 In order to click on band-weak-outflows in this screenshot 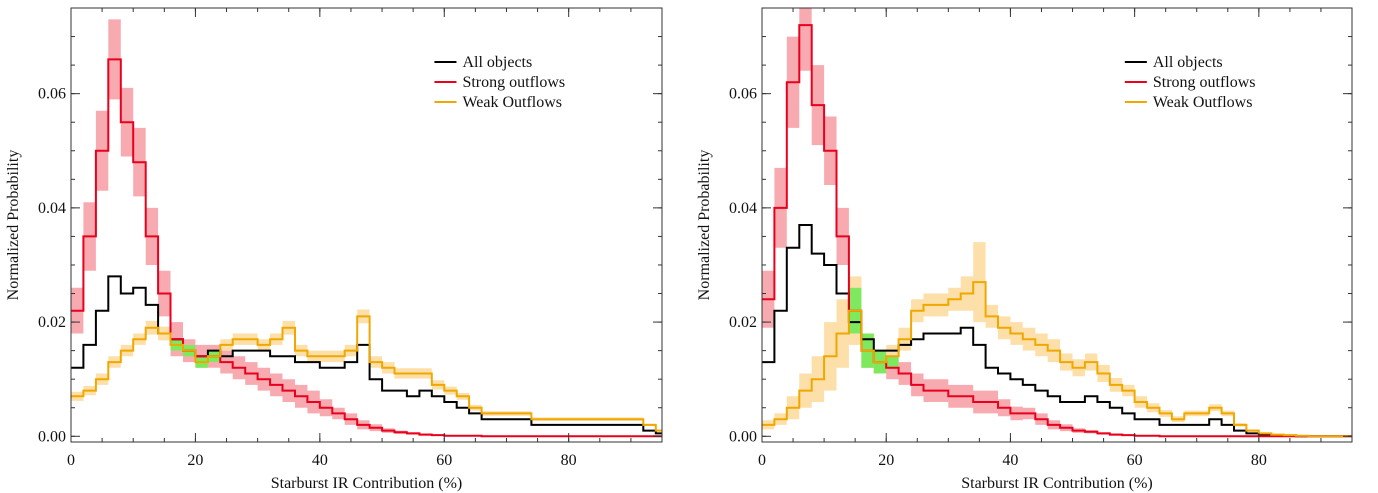, I will do `click(366, 370)`.